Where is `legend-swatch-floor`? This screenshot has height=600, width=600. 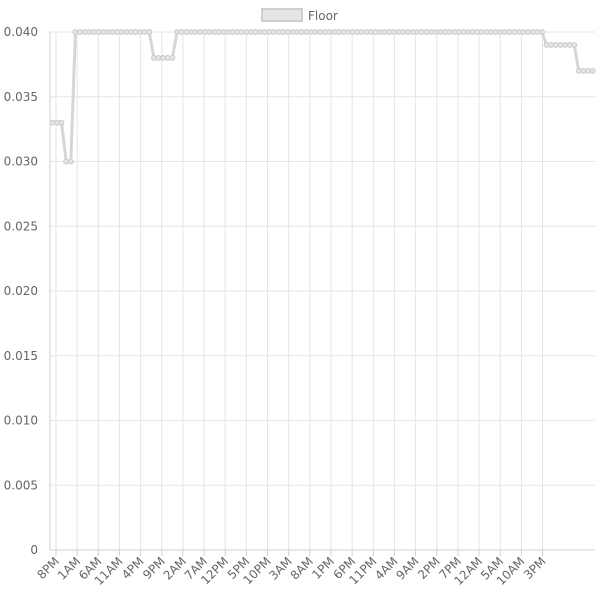
legend-swatch-floor is located at coordinates (282, 15).